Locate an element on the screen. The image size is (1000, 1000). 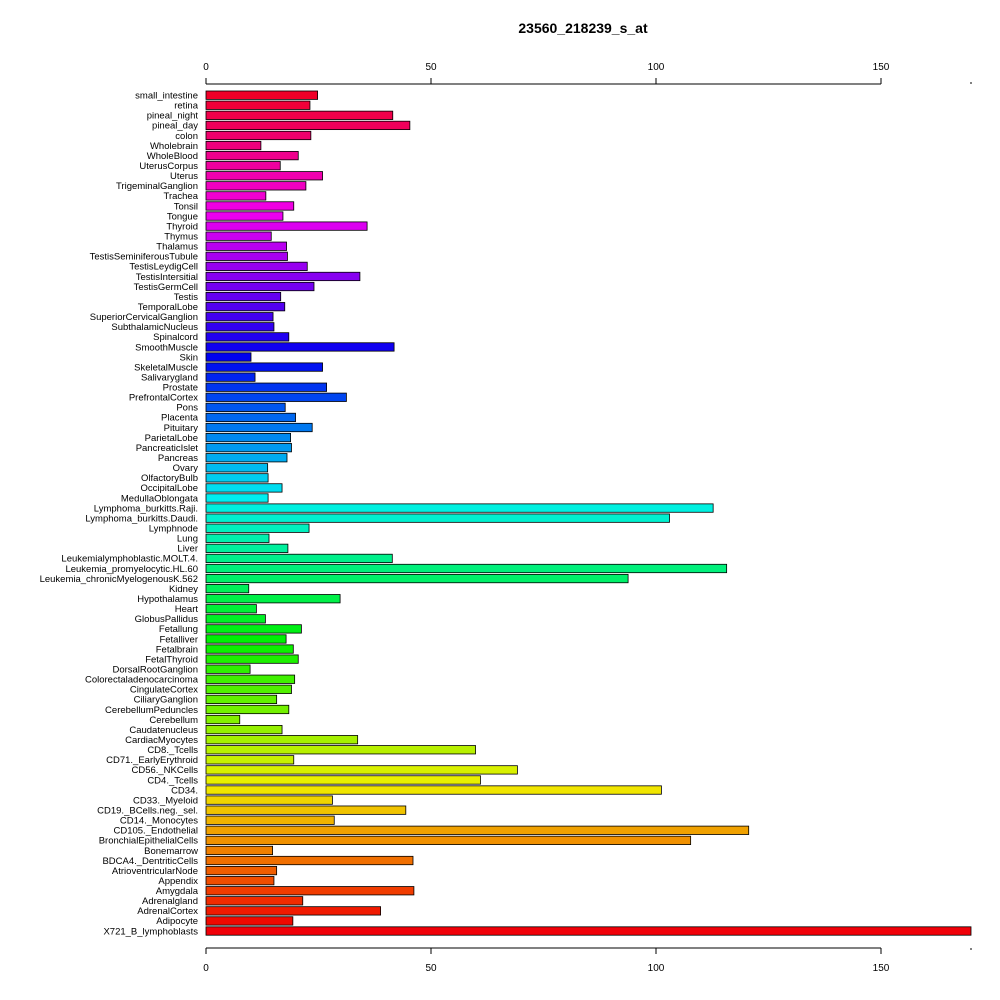
category-label-25: SmoothMuscle is located at coordinates (166, 347).